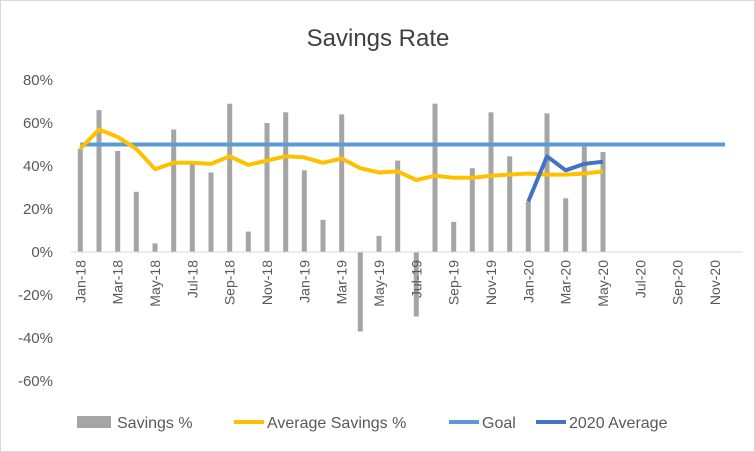  What do you see at coordinates (603, 283) in the screenshot?
I see `x-tick-label: May-20` at bounding box center [603, 283].